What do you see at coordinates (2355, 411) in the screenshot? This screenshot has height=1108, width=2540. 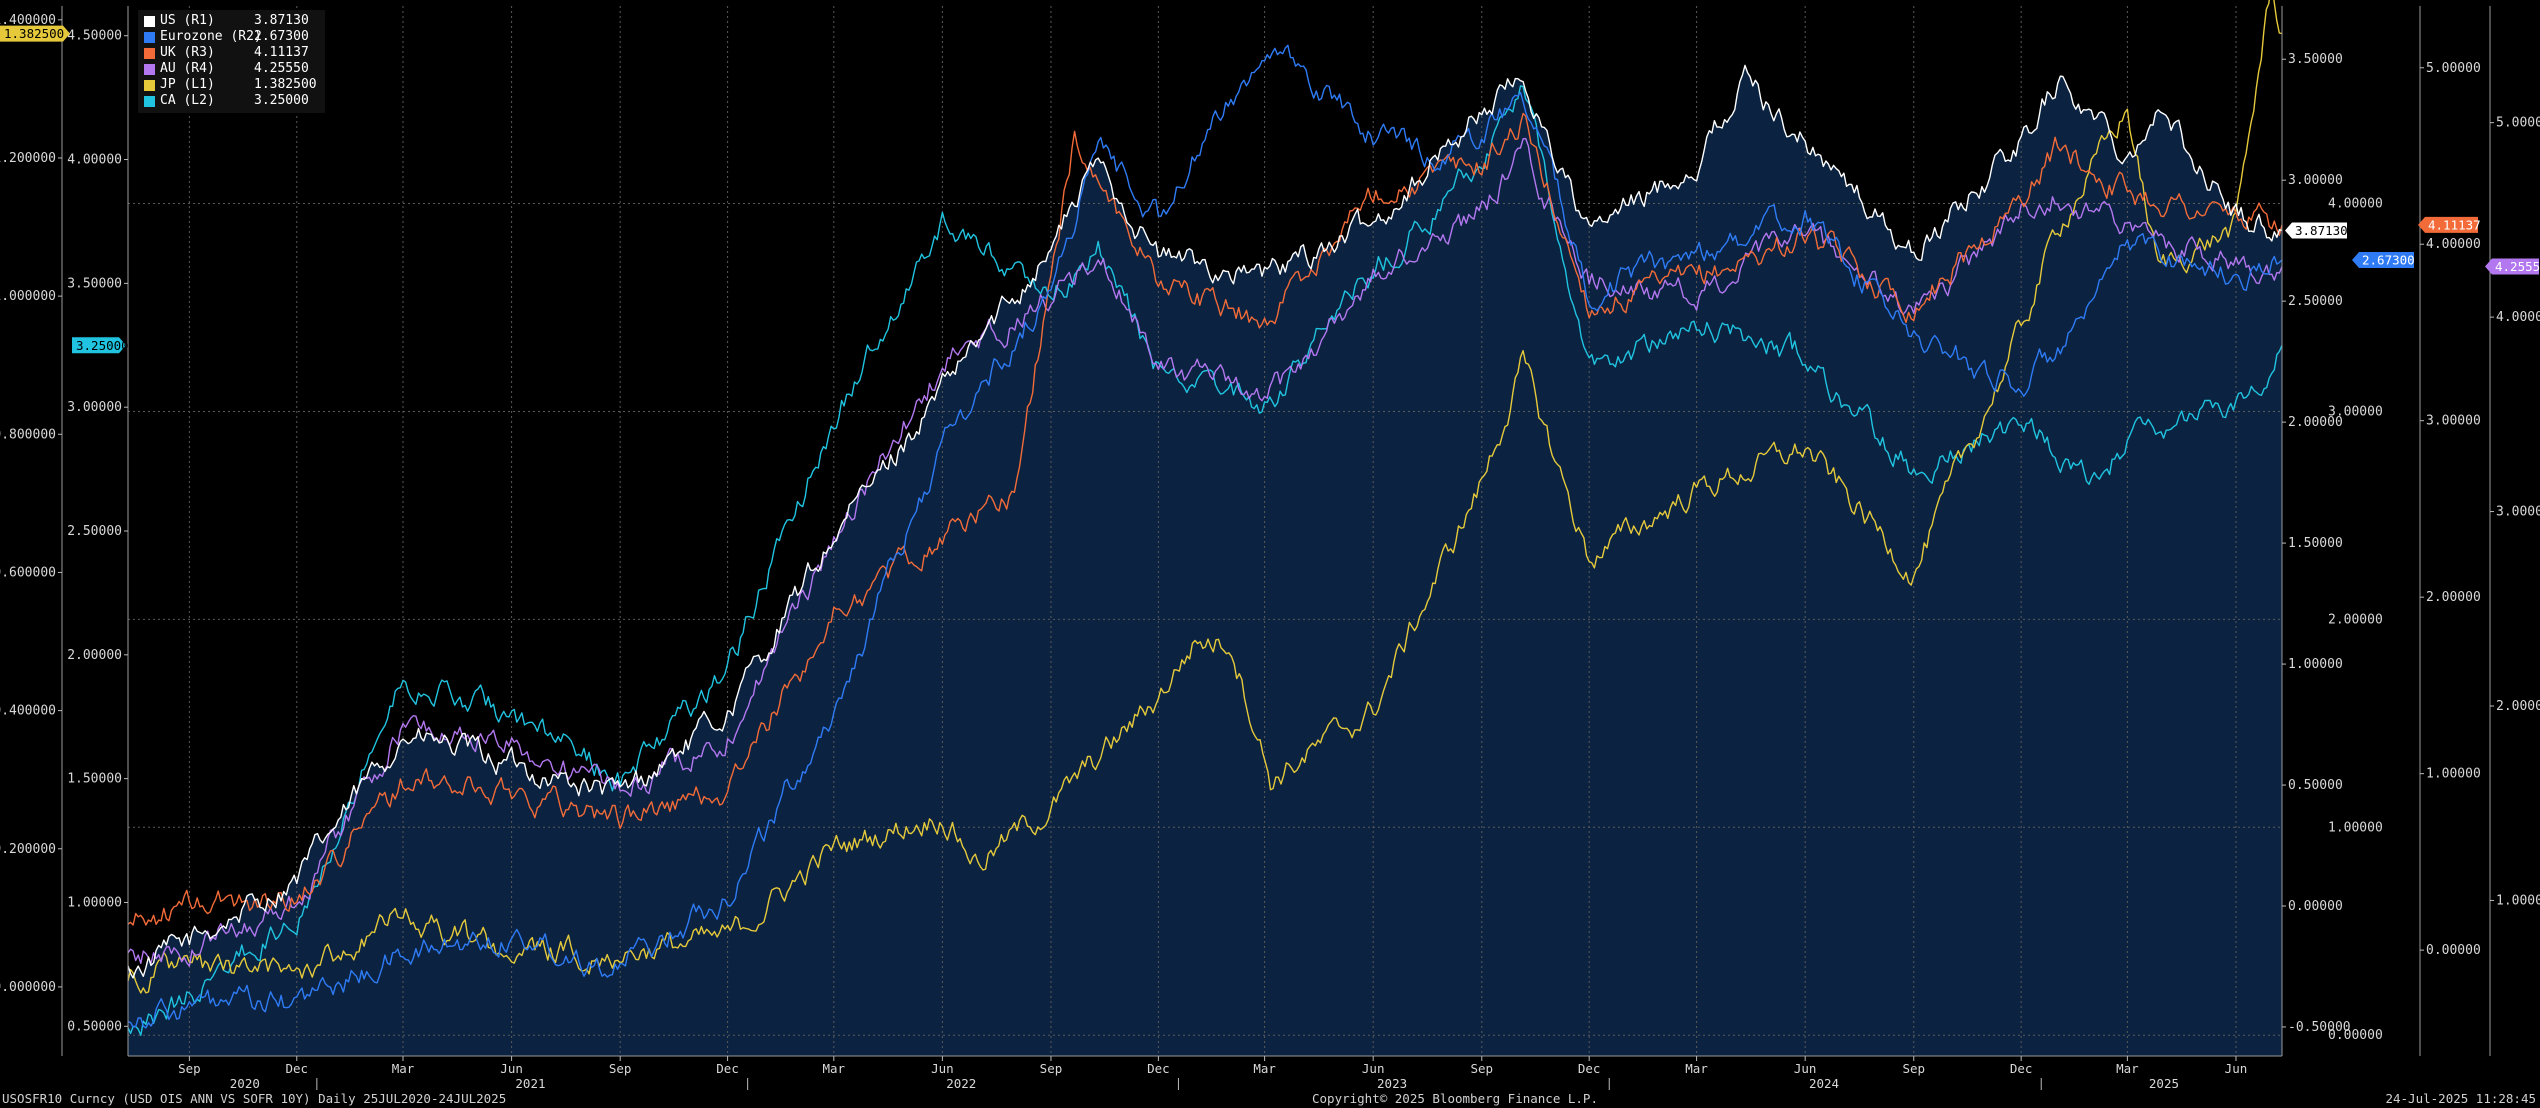 I see `tick-label-R1-3: 3.00000` at bounding box center [2355, 411].